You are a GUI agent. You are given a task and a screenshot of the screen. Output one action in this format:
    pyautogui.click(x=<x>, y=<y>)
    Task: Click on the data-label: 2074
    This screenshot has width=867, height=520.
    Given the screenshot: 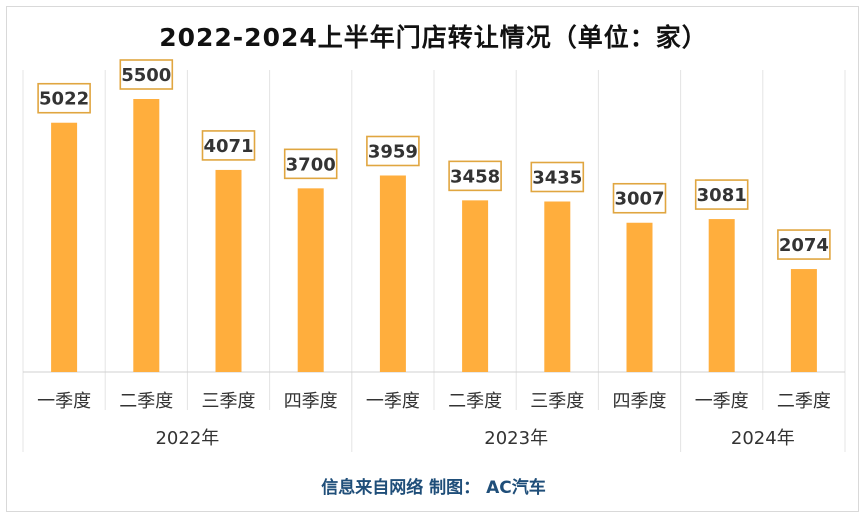 What is the action you would take?
    pyautogui.click(x=804, y=245)
    